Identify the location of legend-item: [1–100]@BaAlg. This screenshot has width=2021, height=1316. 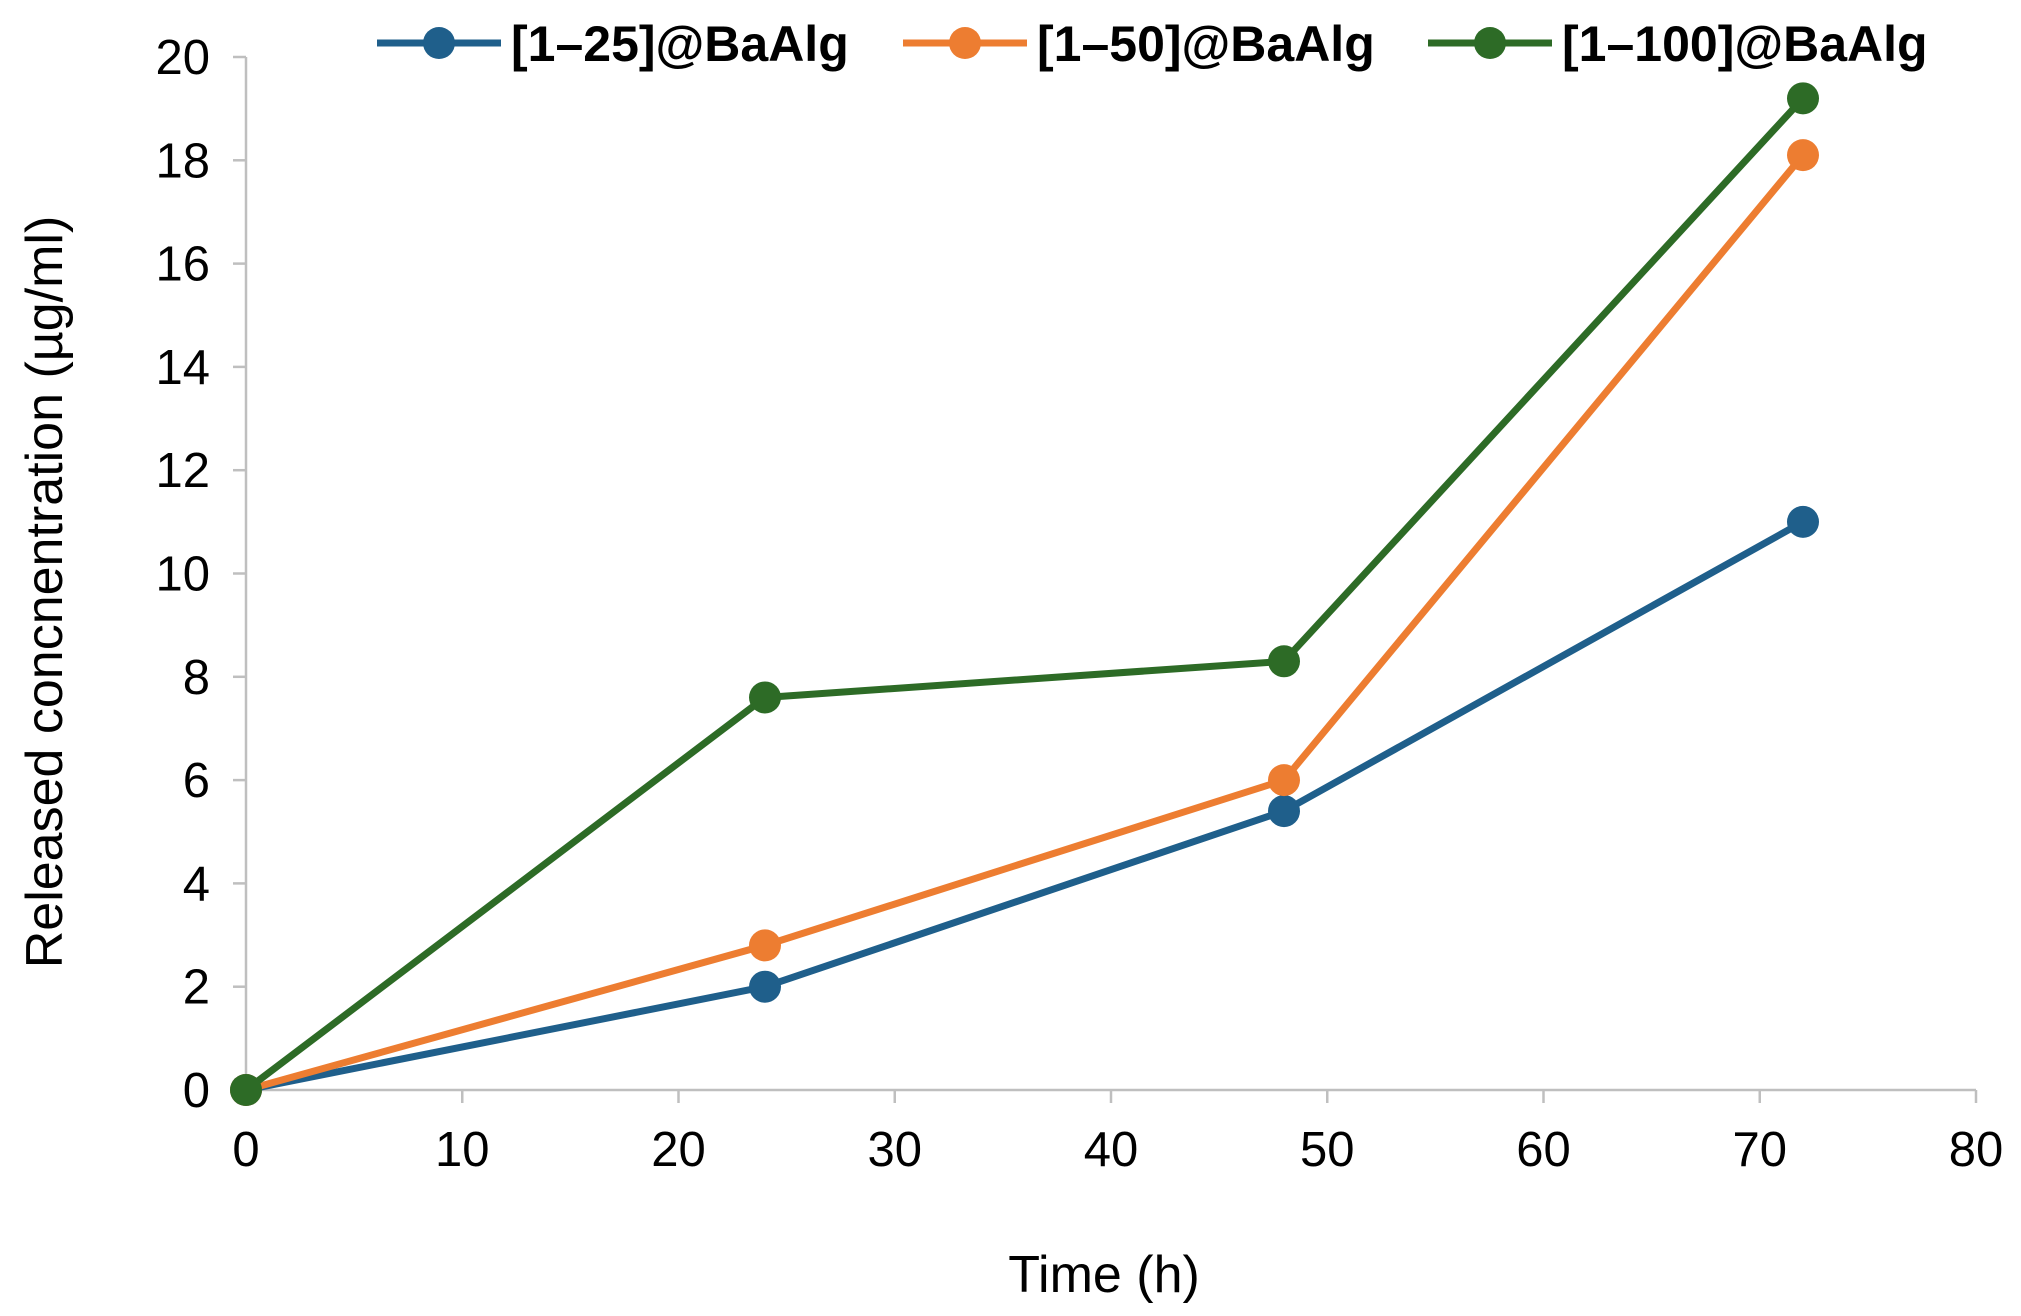
(1678, 44).